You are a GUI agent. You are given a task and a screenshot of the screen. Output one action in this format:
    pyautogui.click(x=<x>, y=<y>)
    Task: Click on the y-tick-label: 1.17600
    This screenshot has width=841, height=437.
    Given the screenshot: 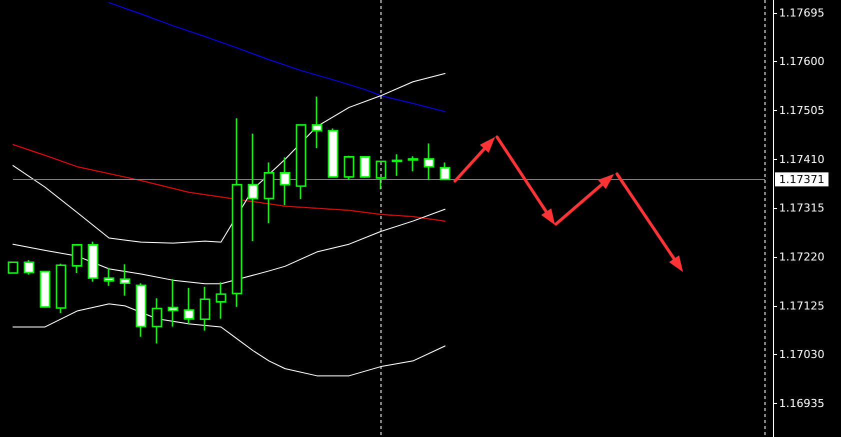 What is the action you would take?
    pyautogui.click(x=801, y=61)
    